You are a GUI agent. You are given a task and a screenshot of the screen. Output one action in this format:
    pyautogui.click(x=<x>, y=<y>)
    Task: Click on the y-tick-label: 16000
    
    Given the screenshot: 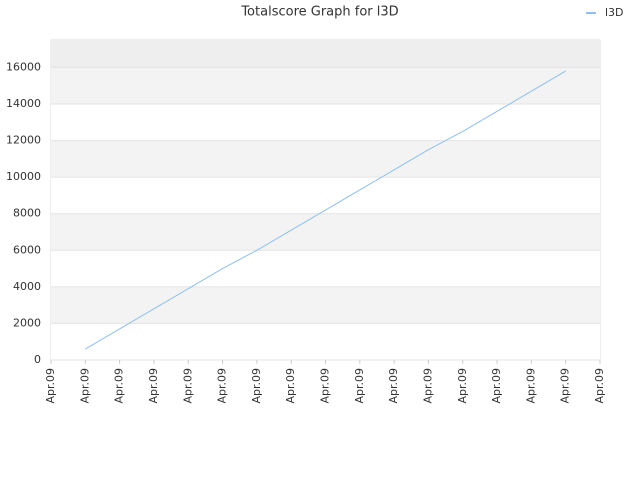 What is the action you would take?
    pyautogui.click(x=23, y=66)
    